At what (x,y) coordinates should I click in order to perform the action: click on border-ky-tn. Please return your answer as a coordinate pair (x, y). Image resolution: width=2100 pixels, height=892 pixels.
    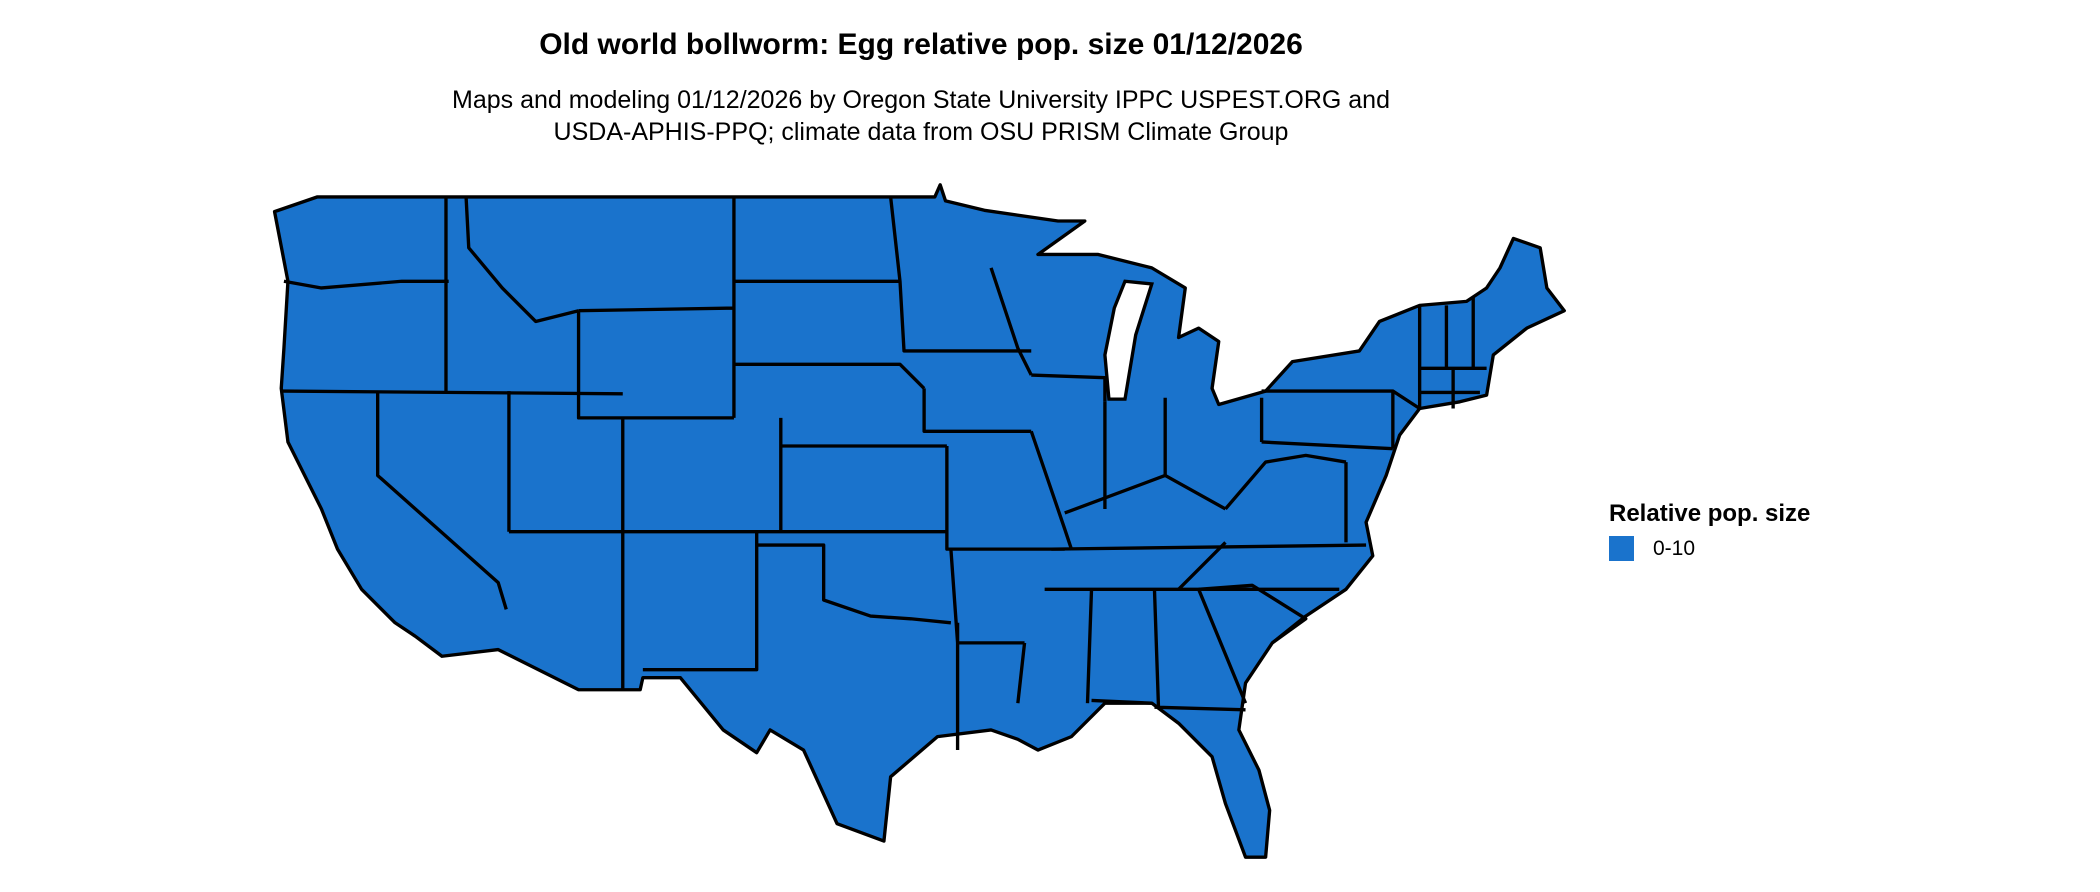
    Looking at the image, I should click on (1205, 532).